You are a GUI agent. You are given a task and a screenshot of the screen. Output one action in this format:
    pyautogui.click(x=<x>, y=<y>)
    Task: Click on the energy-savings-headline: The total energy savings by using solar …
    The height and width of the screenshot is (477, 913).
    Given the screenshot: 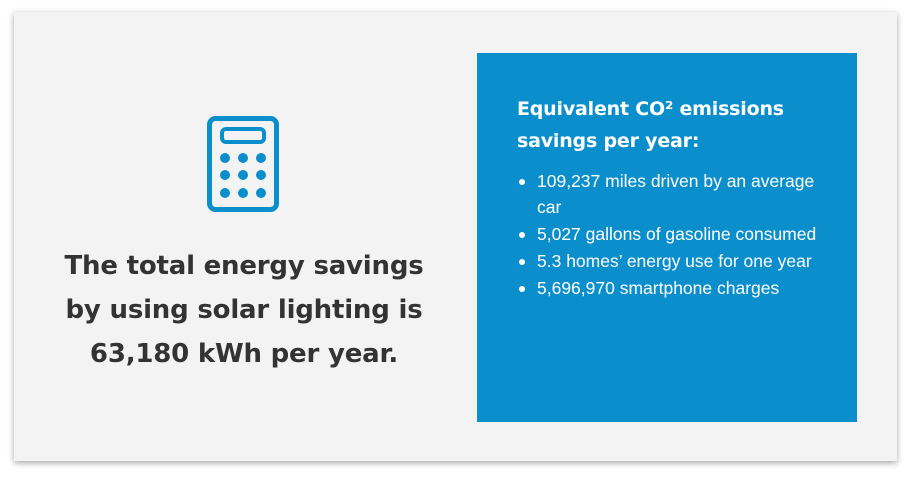 What is the action you would take?
    pyautogui.click(x=244, y=310)
    